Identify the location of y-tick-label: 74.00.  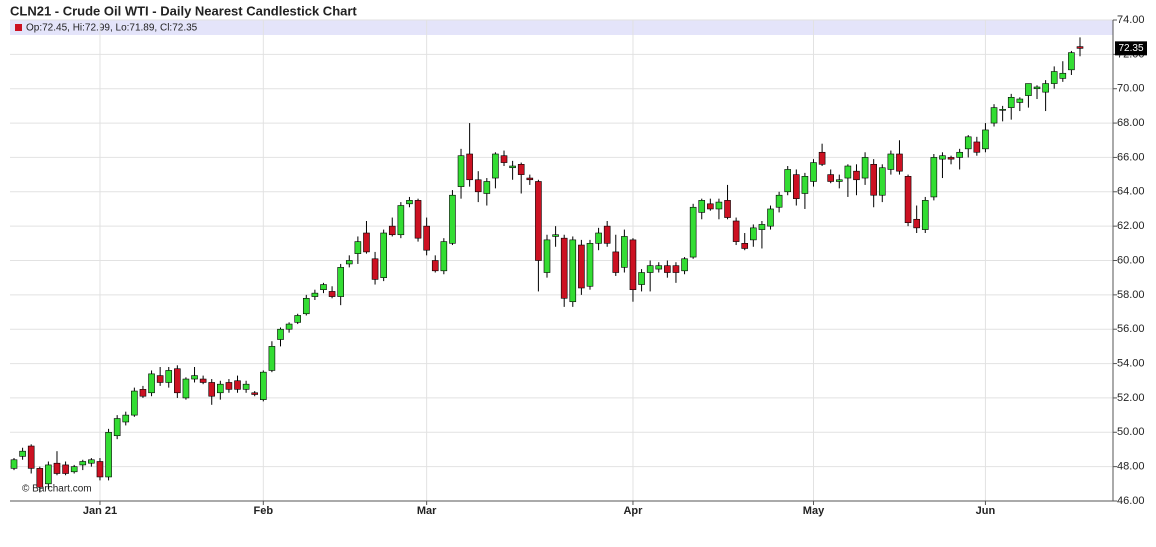
(1131, 20).